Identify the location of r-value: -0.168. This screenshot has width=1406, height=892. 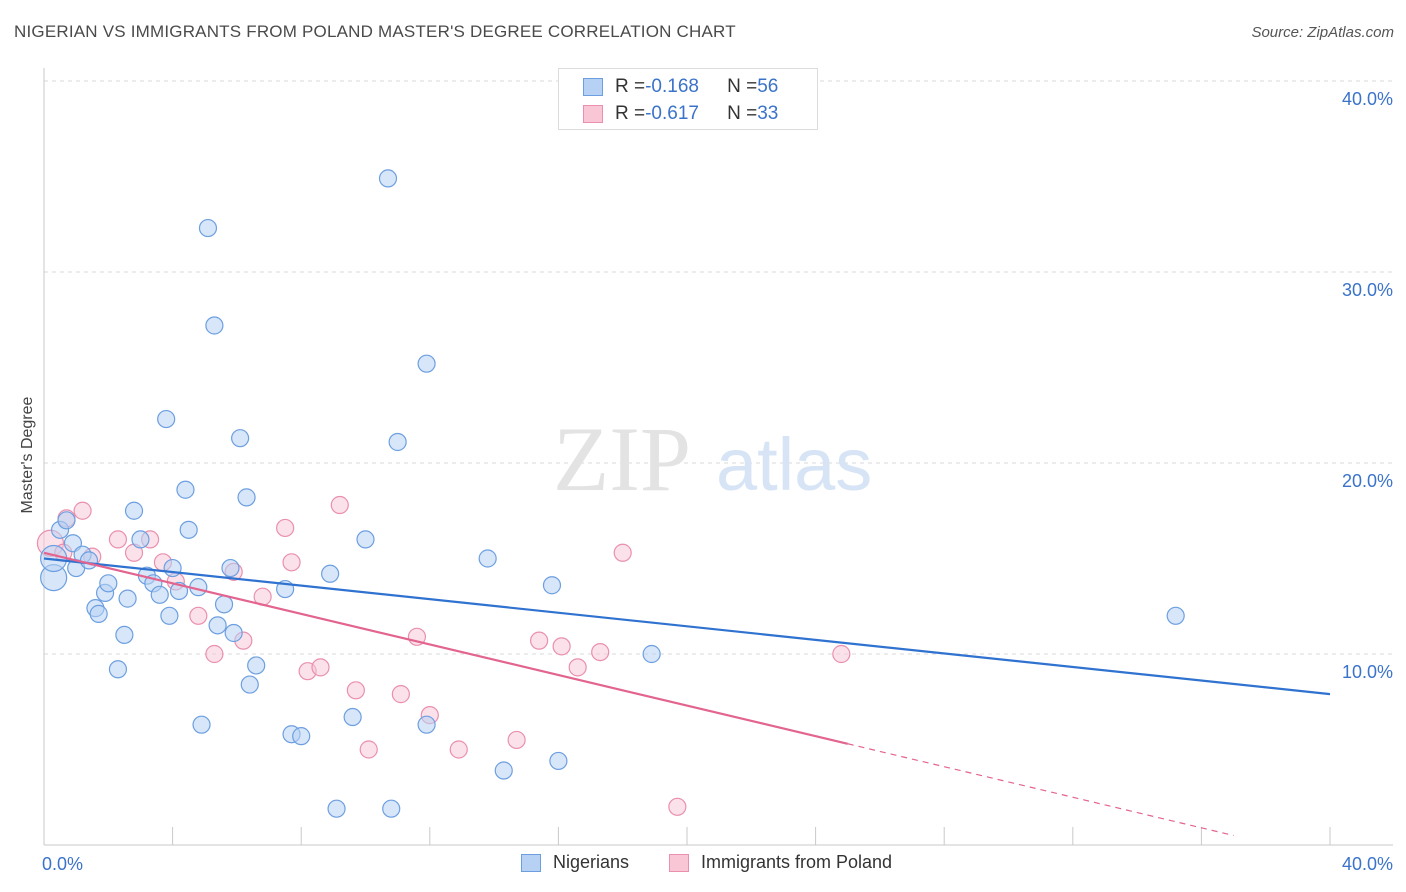
(672, 86).